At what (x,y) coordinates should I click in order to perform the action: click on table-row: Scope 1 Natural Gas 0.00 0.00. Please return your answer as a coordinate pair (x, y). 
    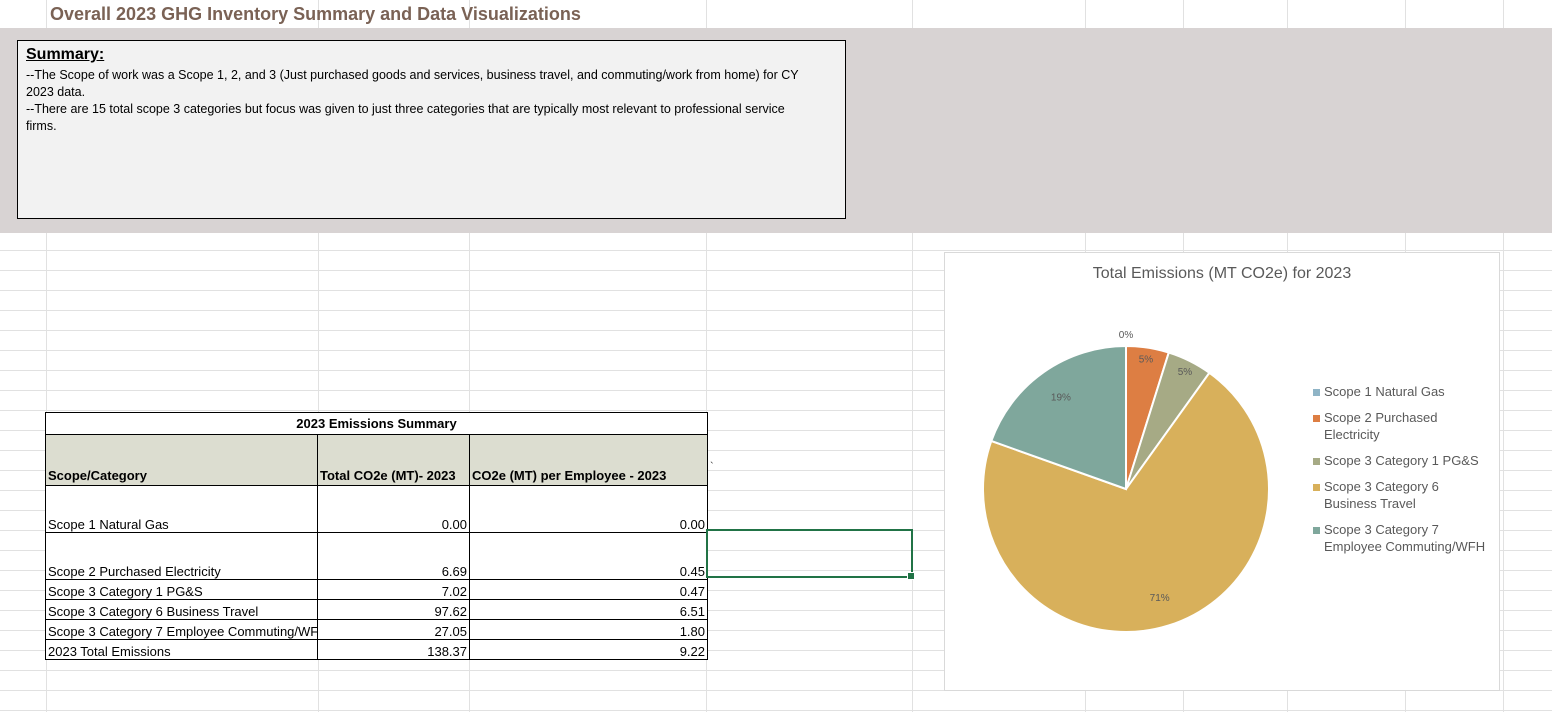
    Looking at the image, I should click on (376, 509).